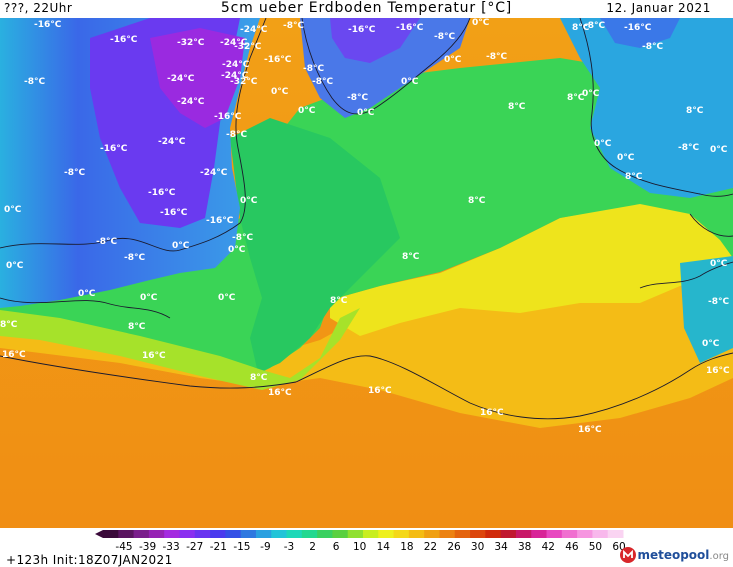 The width and height of the screenshot is (733, 567). What do you see at coordinates (375, 40) in the screenshot?
I see `greenland-core-region` at bounding box center [375, 40].